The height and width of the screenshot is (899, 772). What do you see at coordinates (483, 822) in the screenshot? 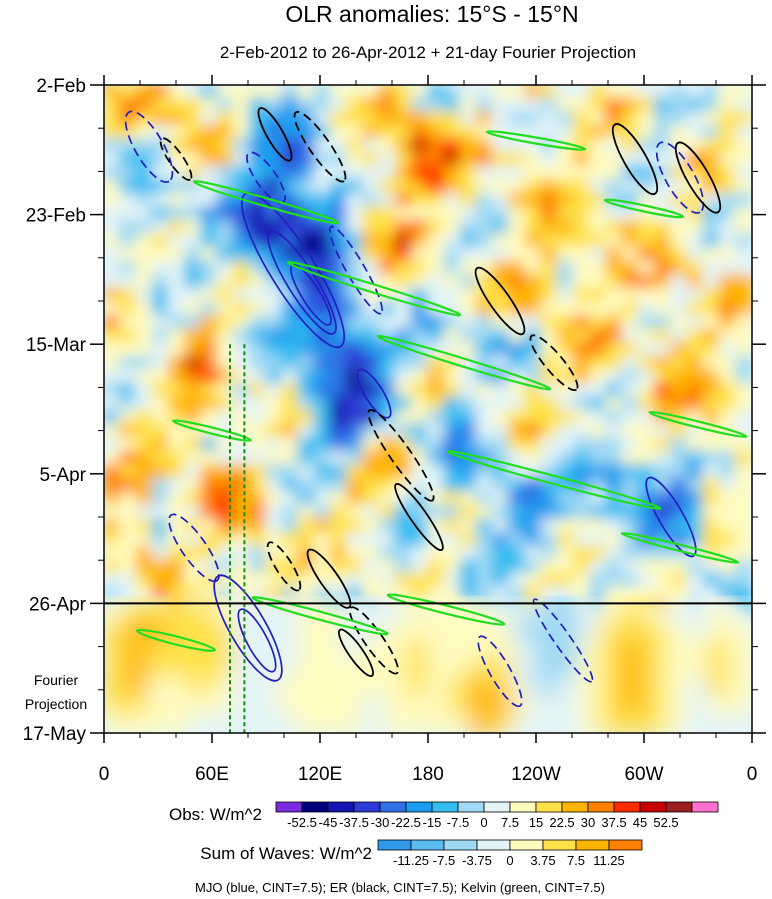
I see `colorbar-level-label: 0` at bounding box center [483, 822].